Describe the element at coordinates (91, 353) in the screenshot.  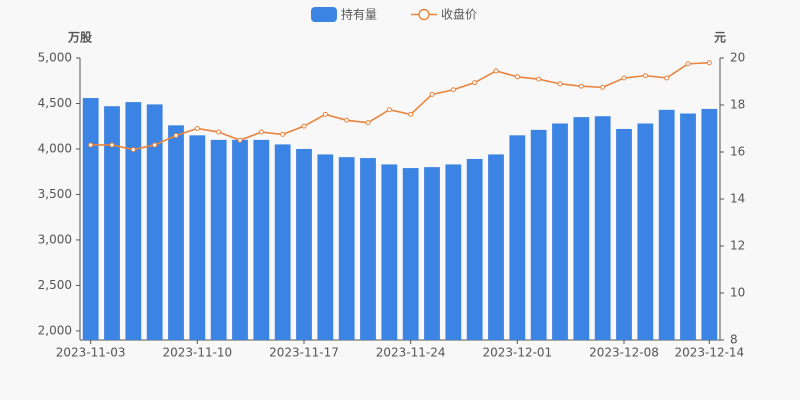
I see `x-tick-label: 2023-11-03` at that location.